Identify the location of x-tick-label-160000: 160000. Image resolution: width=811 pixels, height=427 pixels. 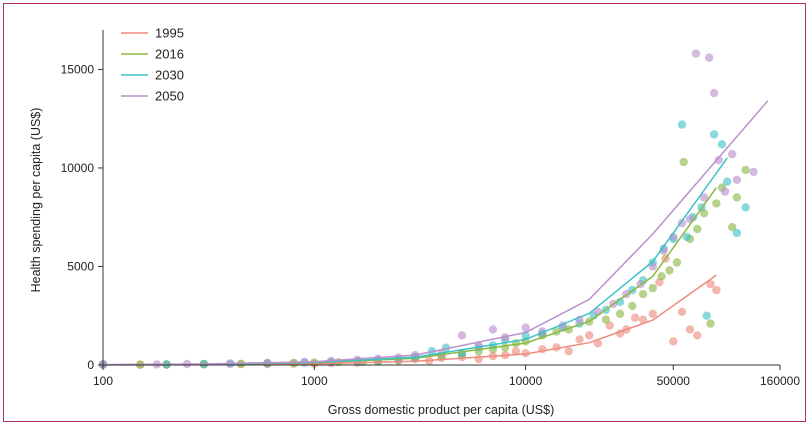
(780, 381).